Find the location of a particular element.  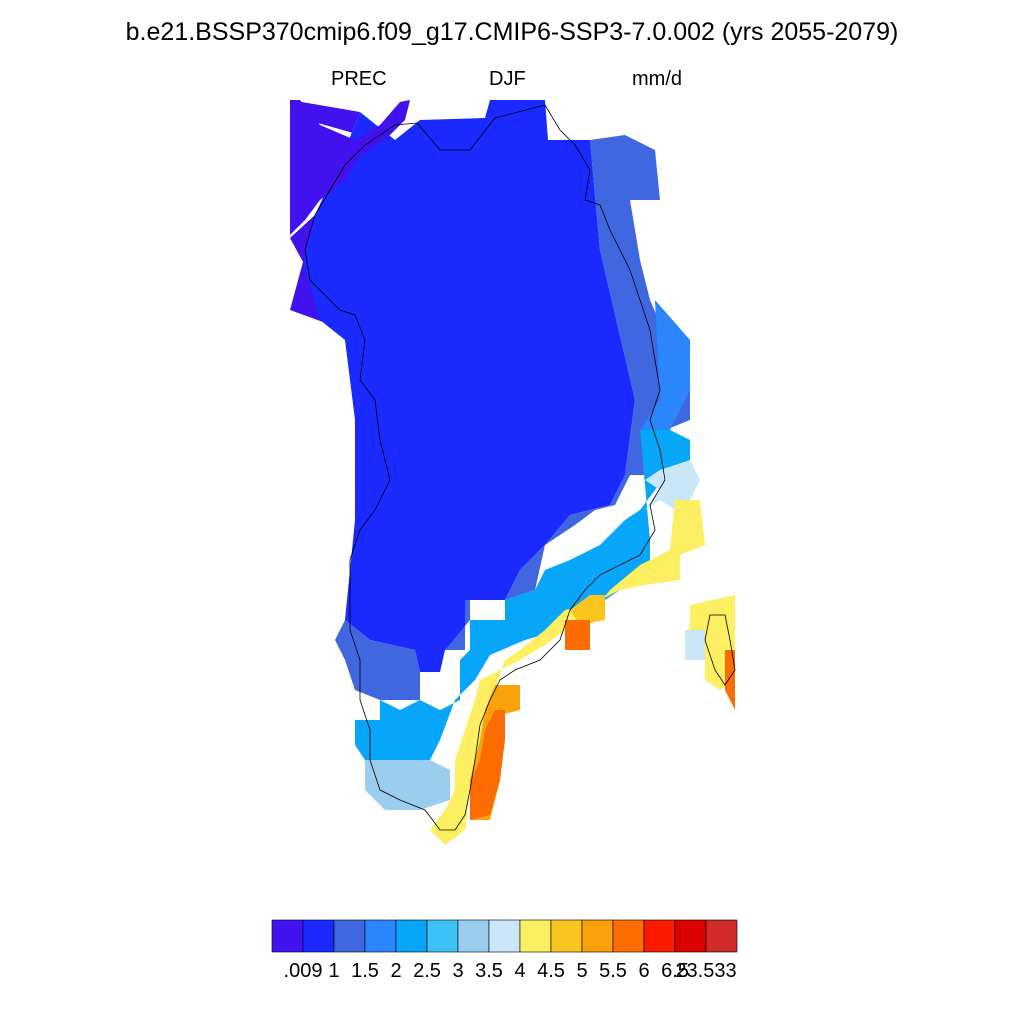

colorbar-tick-label: 6 is located at coordinates (644, 971).